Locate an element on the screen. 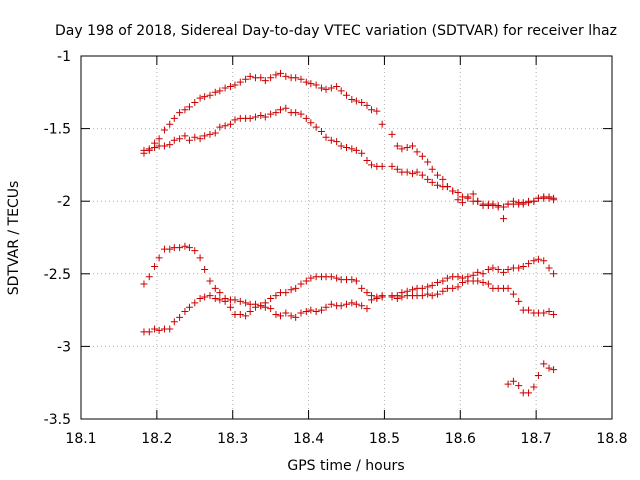  x-tick-label: 18.6 is located at coordinates (460, 439).